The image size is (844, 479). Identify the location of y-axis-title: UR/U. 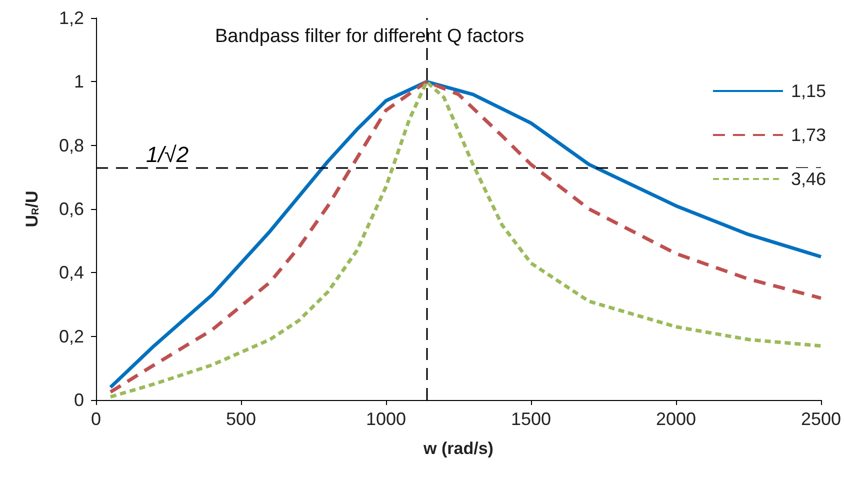
(32, 209).